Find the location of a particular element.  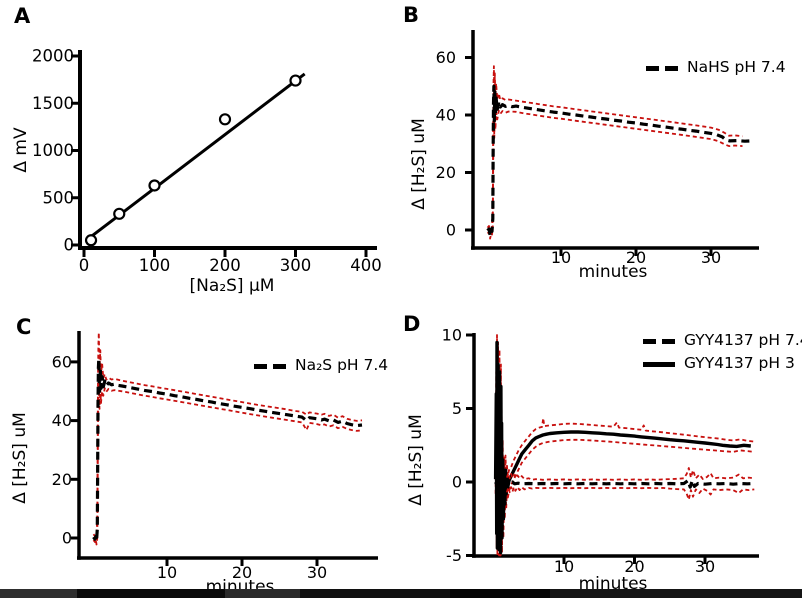

series-gyy-ph7.4-mean is located at coordinates (624, 483).